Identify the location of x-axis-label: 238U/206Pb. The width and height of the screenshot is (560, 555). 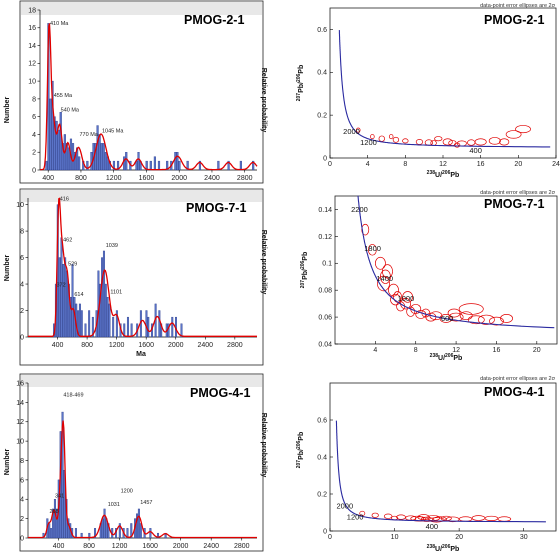
(443, 174).